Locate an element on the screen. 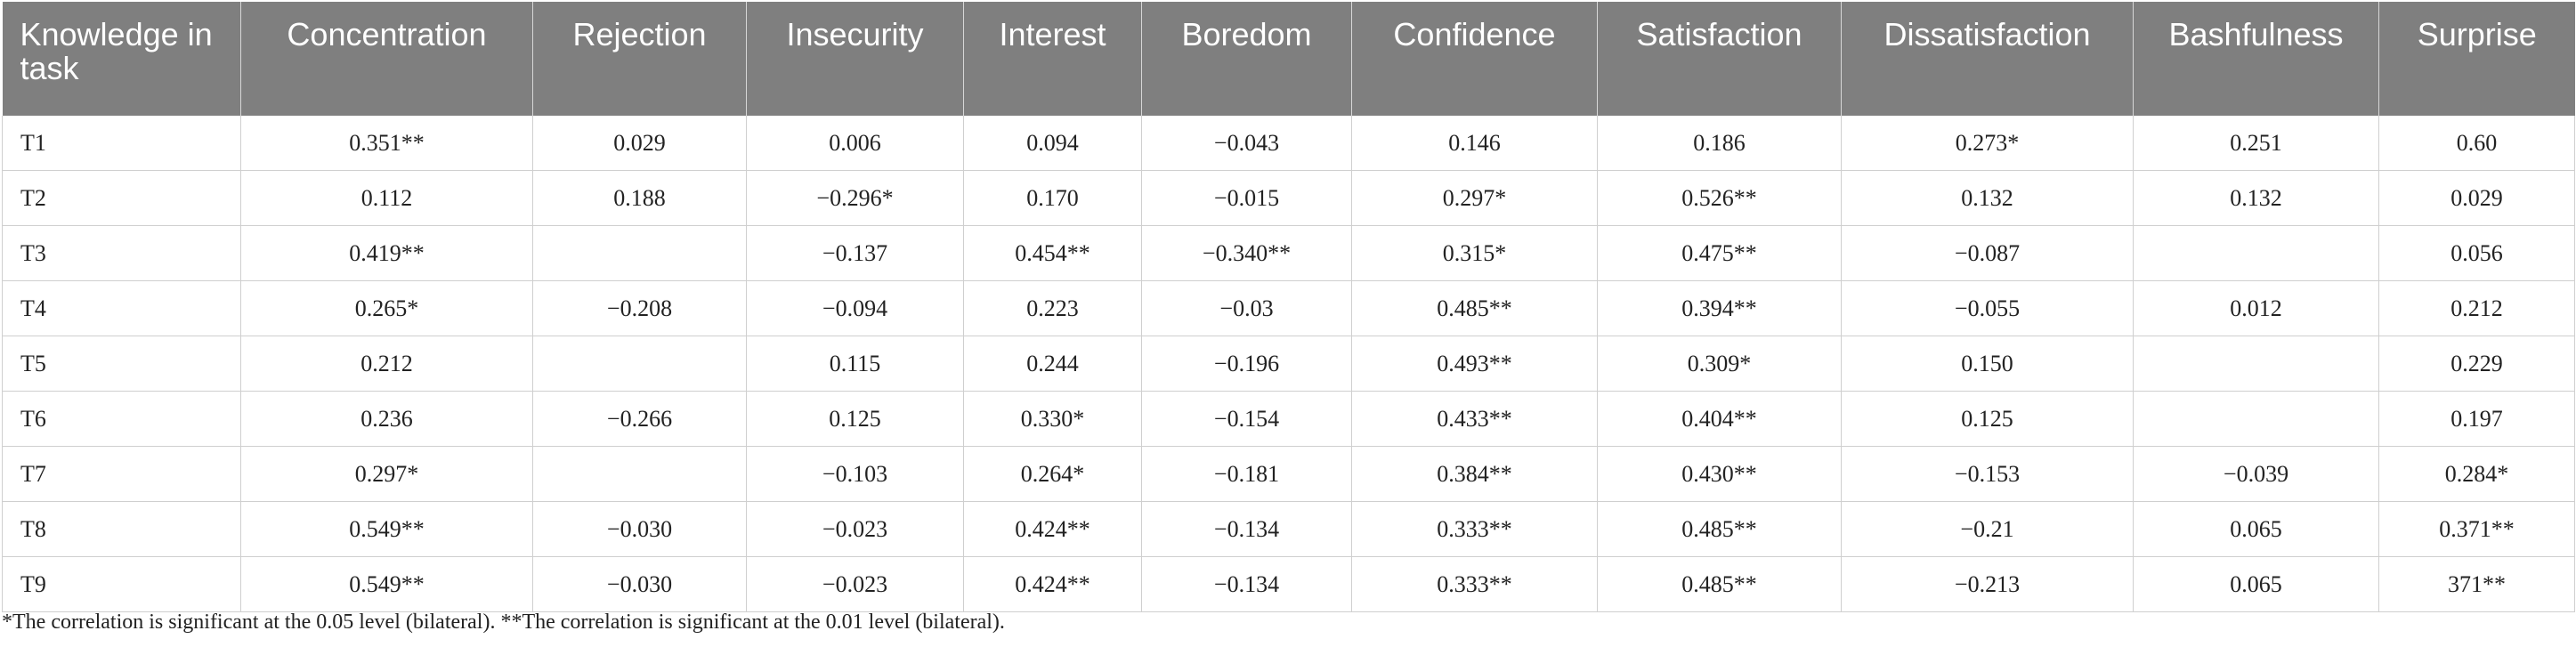 This screenshot has height=647, width=2576. table-cell: 0.309* is located at coordinates (1719, 364).